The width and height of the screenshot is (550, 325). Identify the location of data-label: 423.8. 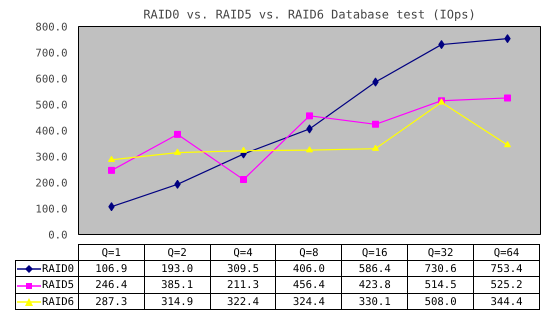
(375, 285).